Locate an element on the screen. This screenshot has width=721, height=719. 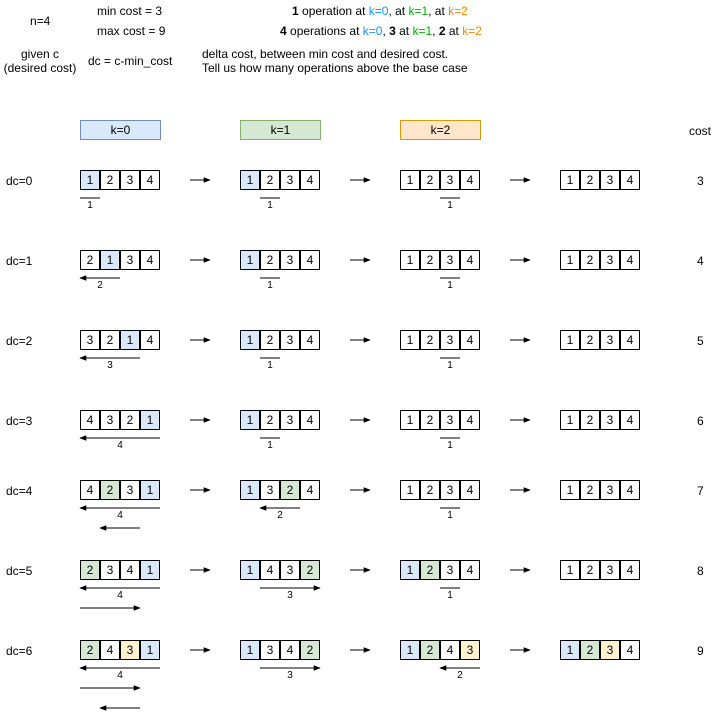
dc-formula: dc = c-min_cost is located at coordinates (130, 61).